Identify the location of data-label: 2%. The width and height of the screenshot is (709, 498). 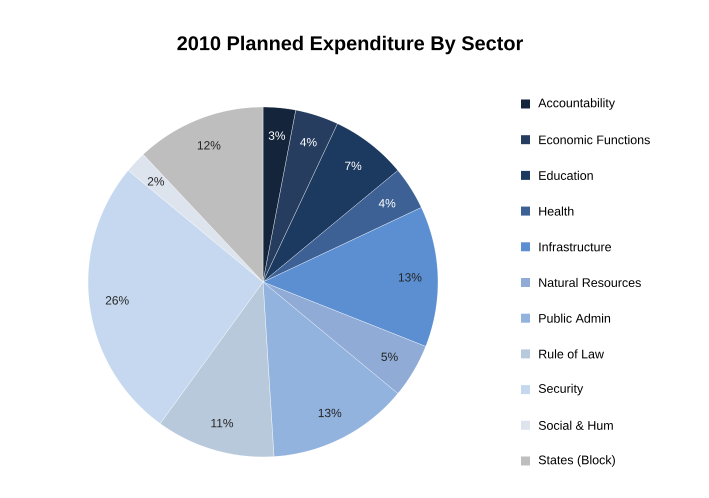
(156, 181).